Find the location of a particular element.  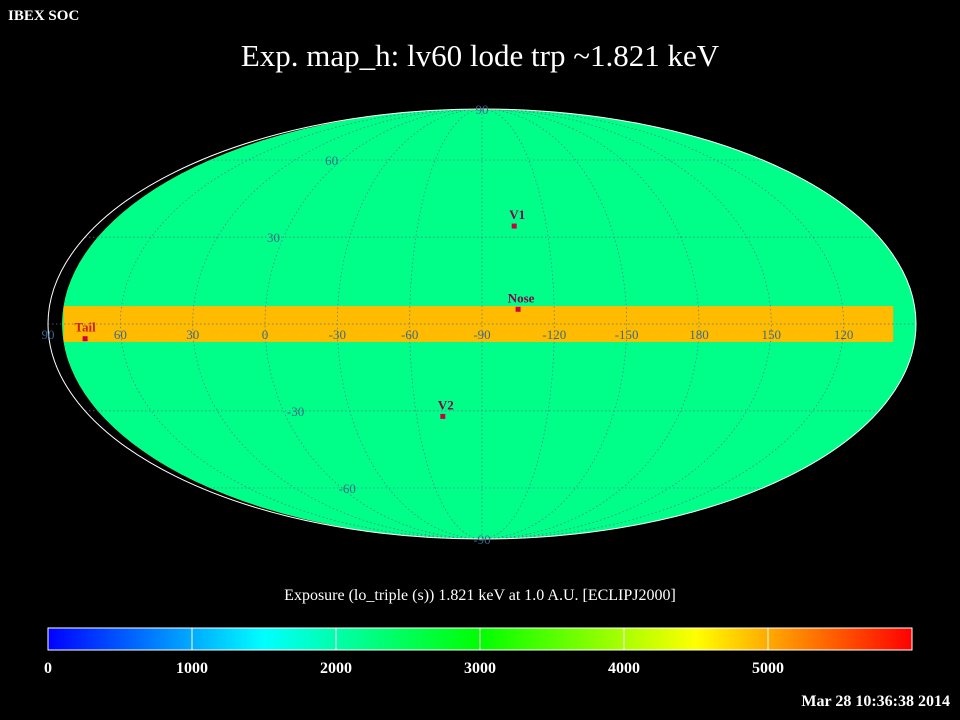

colorbar-tick-label: 3000 is located at coordinates (480, 668).